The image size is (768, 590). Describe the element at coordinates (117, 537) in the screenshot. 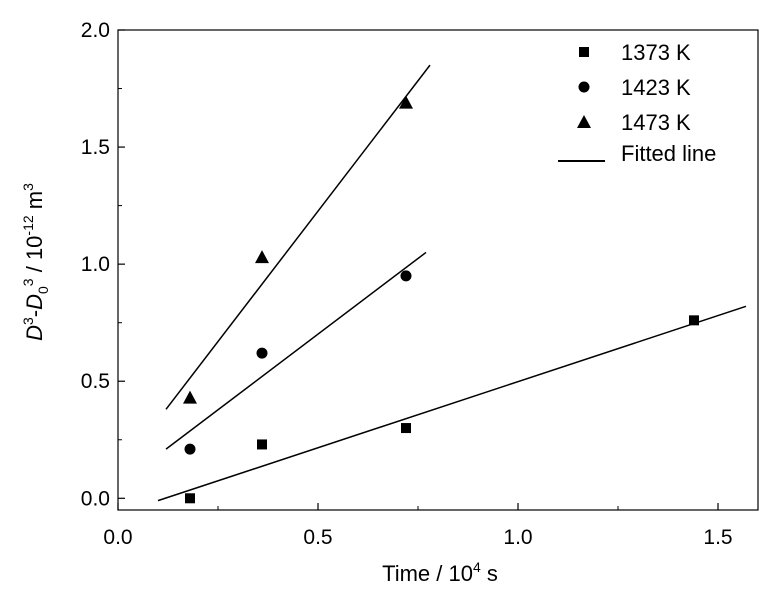

I see `x-tick-label: 0.0` at that location.